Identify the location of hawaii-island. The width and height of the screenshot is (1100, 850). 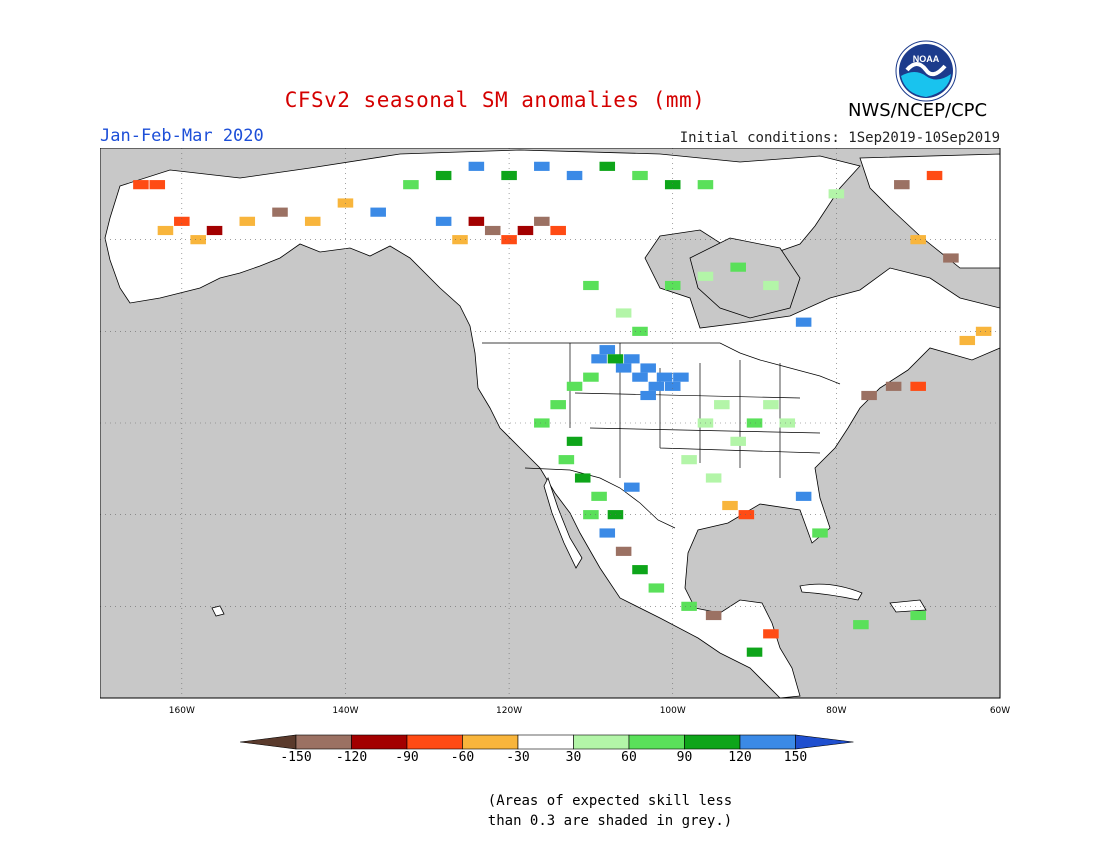
(218, 611).